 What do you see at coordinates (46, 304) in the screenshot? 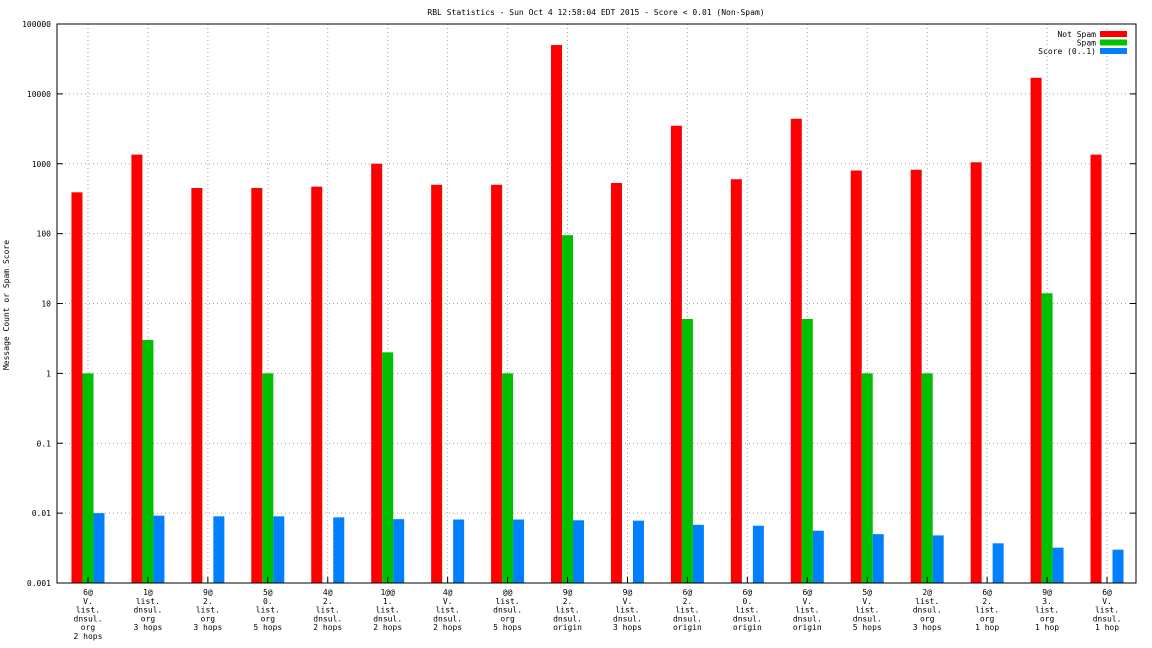
I see `y-tick-label: 10` at bounding box center [46, 304].